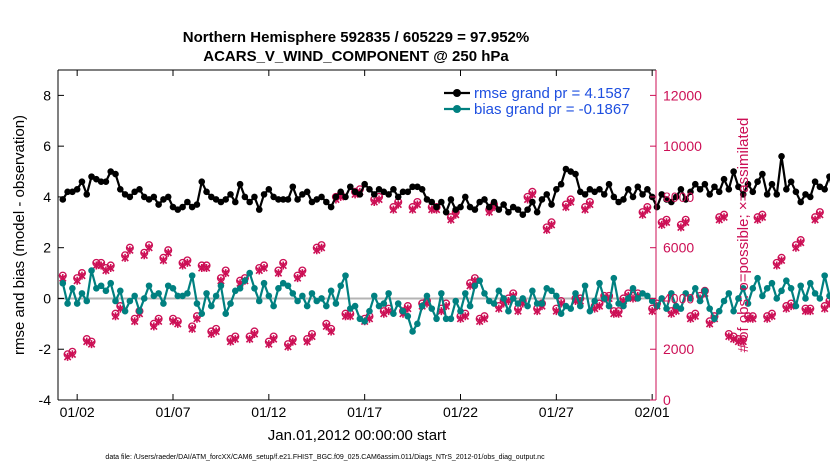  I want to click on x-tick-label: 01/12, so click(268, 412).